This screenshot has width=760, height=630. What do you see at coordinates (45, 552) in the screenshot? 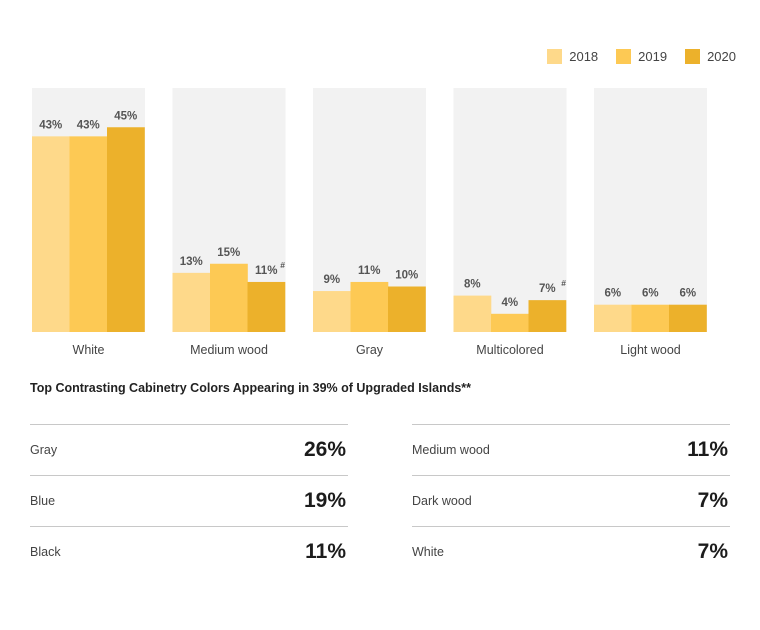
I see `contrast-label: Black` at bounding box center [45, 552].